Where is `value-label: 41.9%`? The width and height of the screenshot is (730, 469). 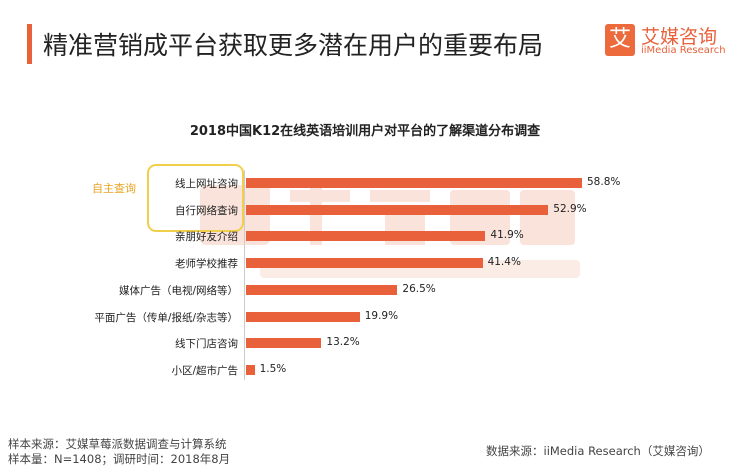 value-label: 41.9% is located at coordinates (507, 235).